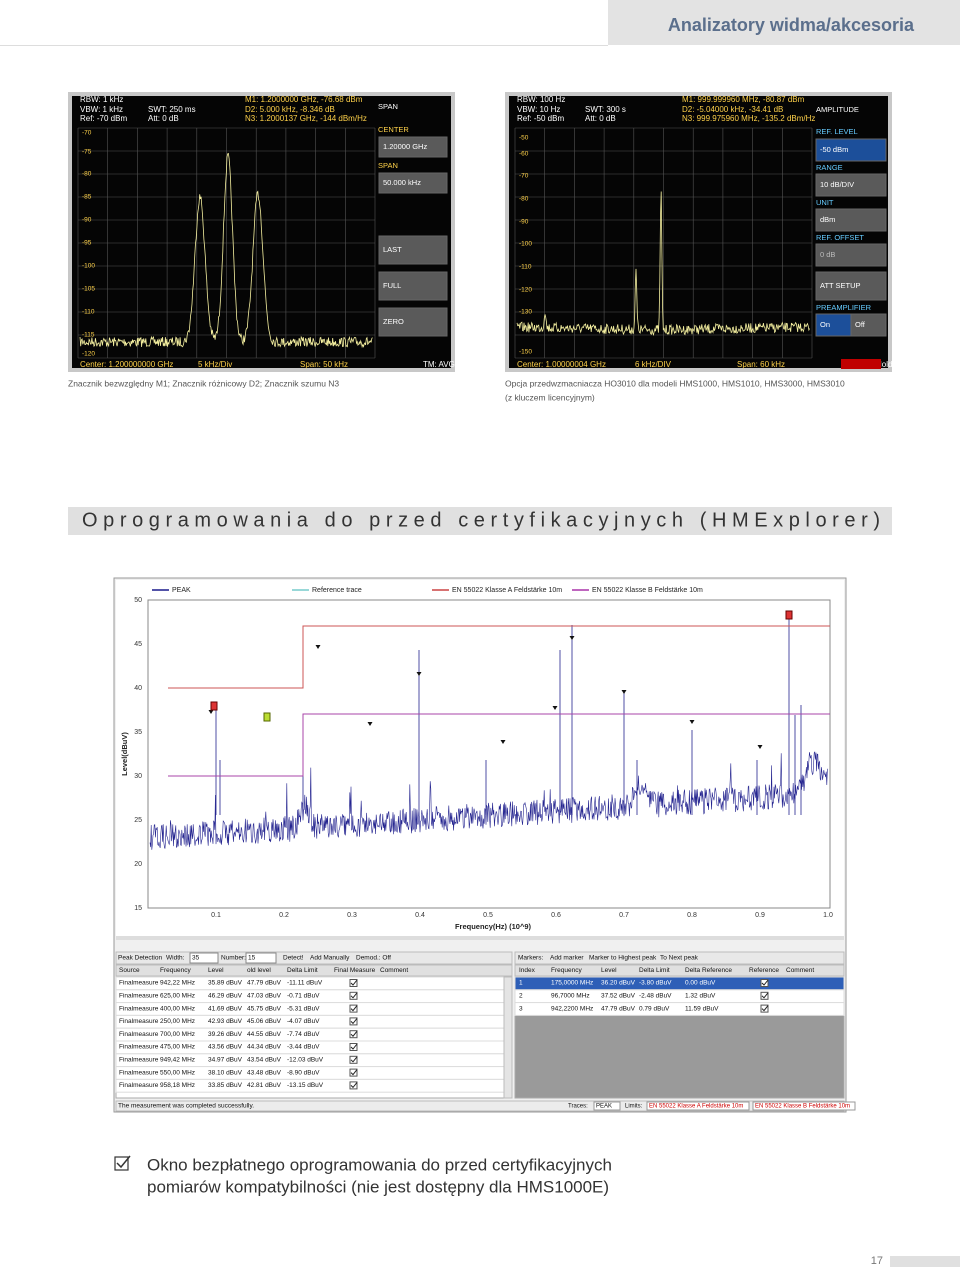 Image resolution: width=960 pixels, height=1267 pixels. What do you see at coordinates (508, 1037) in the screenshot?
I see `scrollbar` at bounding box center [508, 1037].